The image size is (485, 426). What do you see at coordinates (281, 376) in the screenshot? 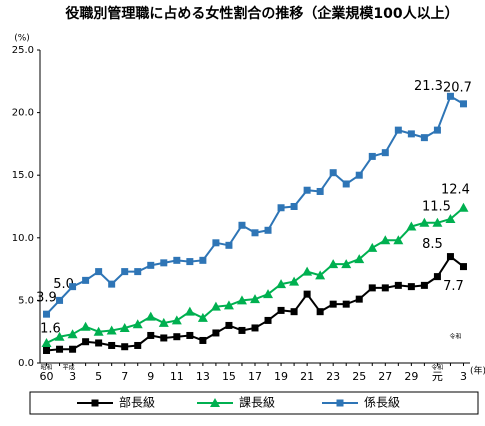
I see `x-tick-label: 19` at bounding box center [281, 376].